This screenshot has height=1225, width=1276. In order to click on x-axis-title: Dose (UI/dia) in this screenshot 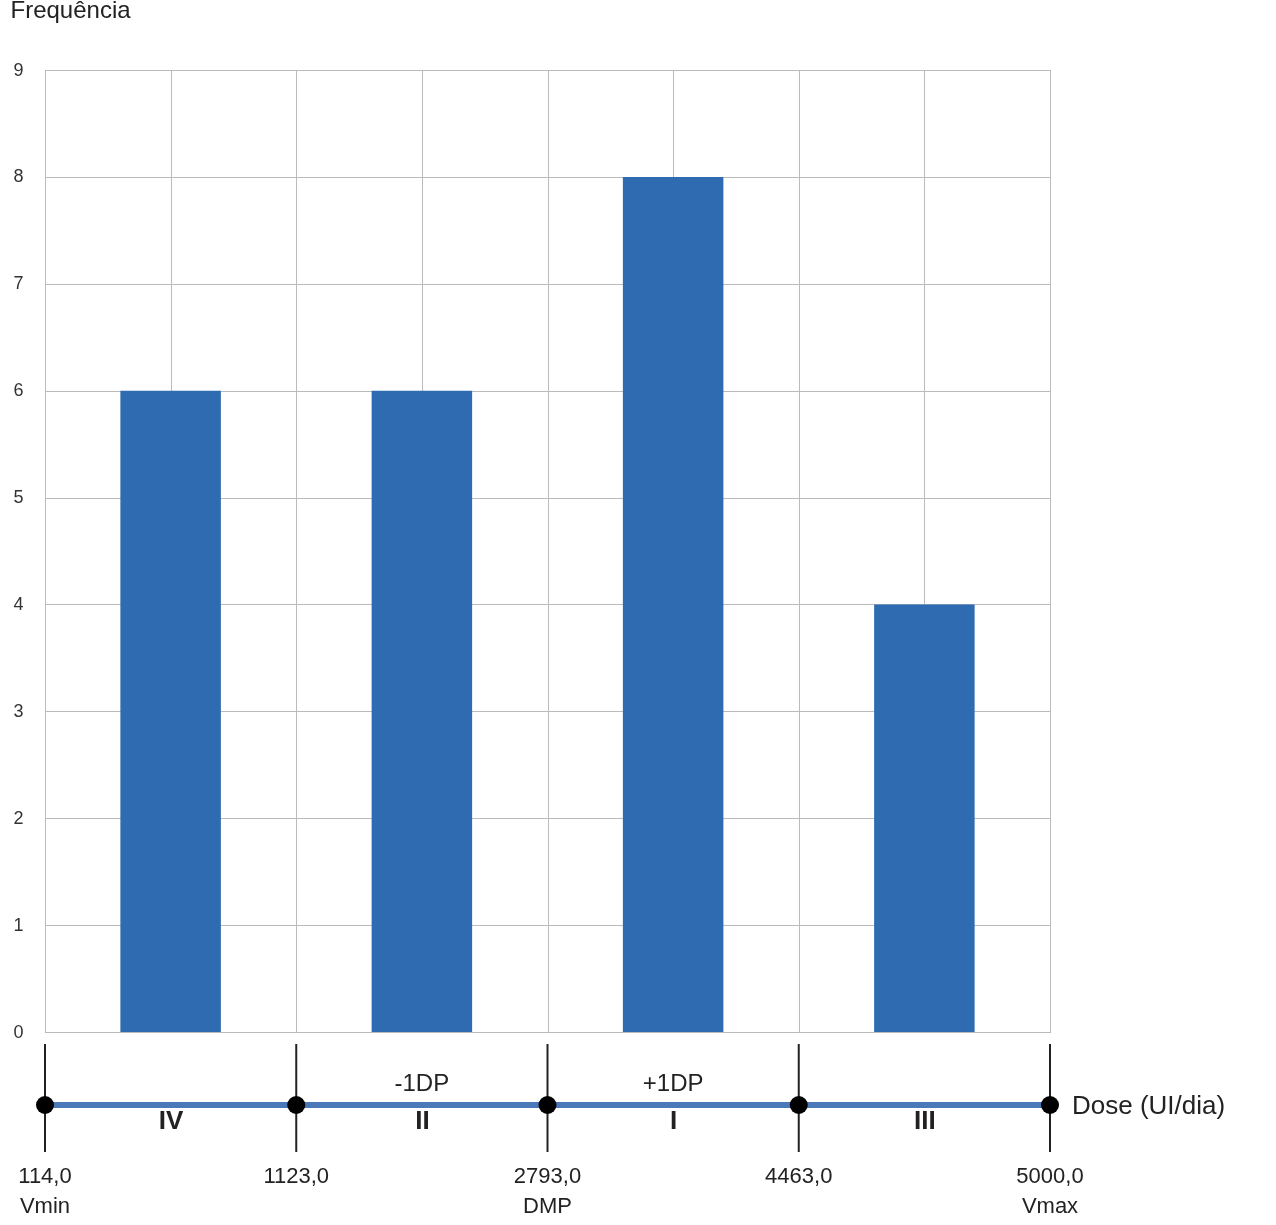, I will do `click(1149, 1105)`.